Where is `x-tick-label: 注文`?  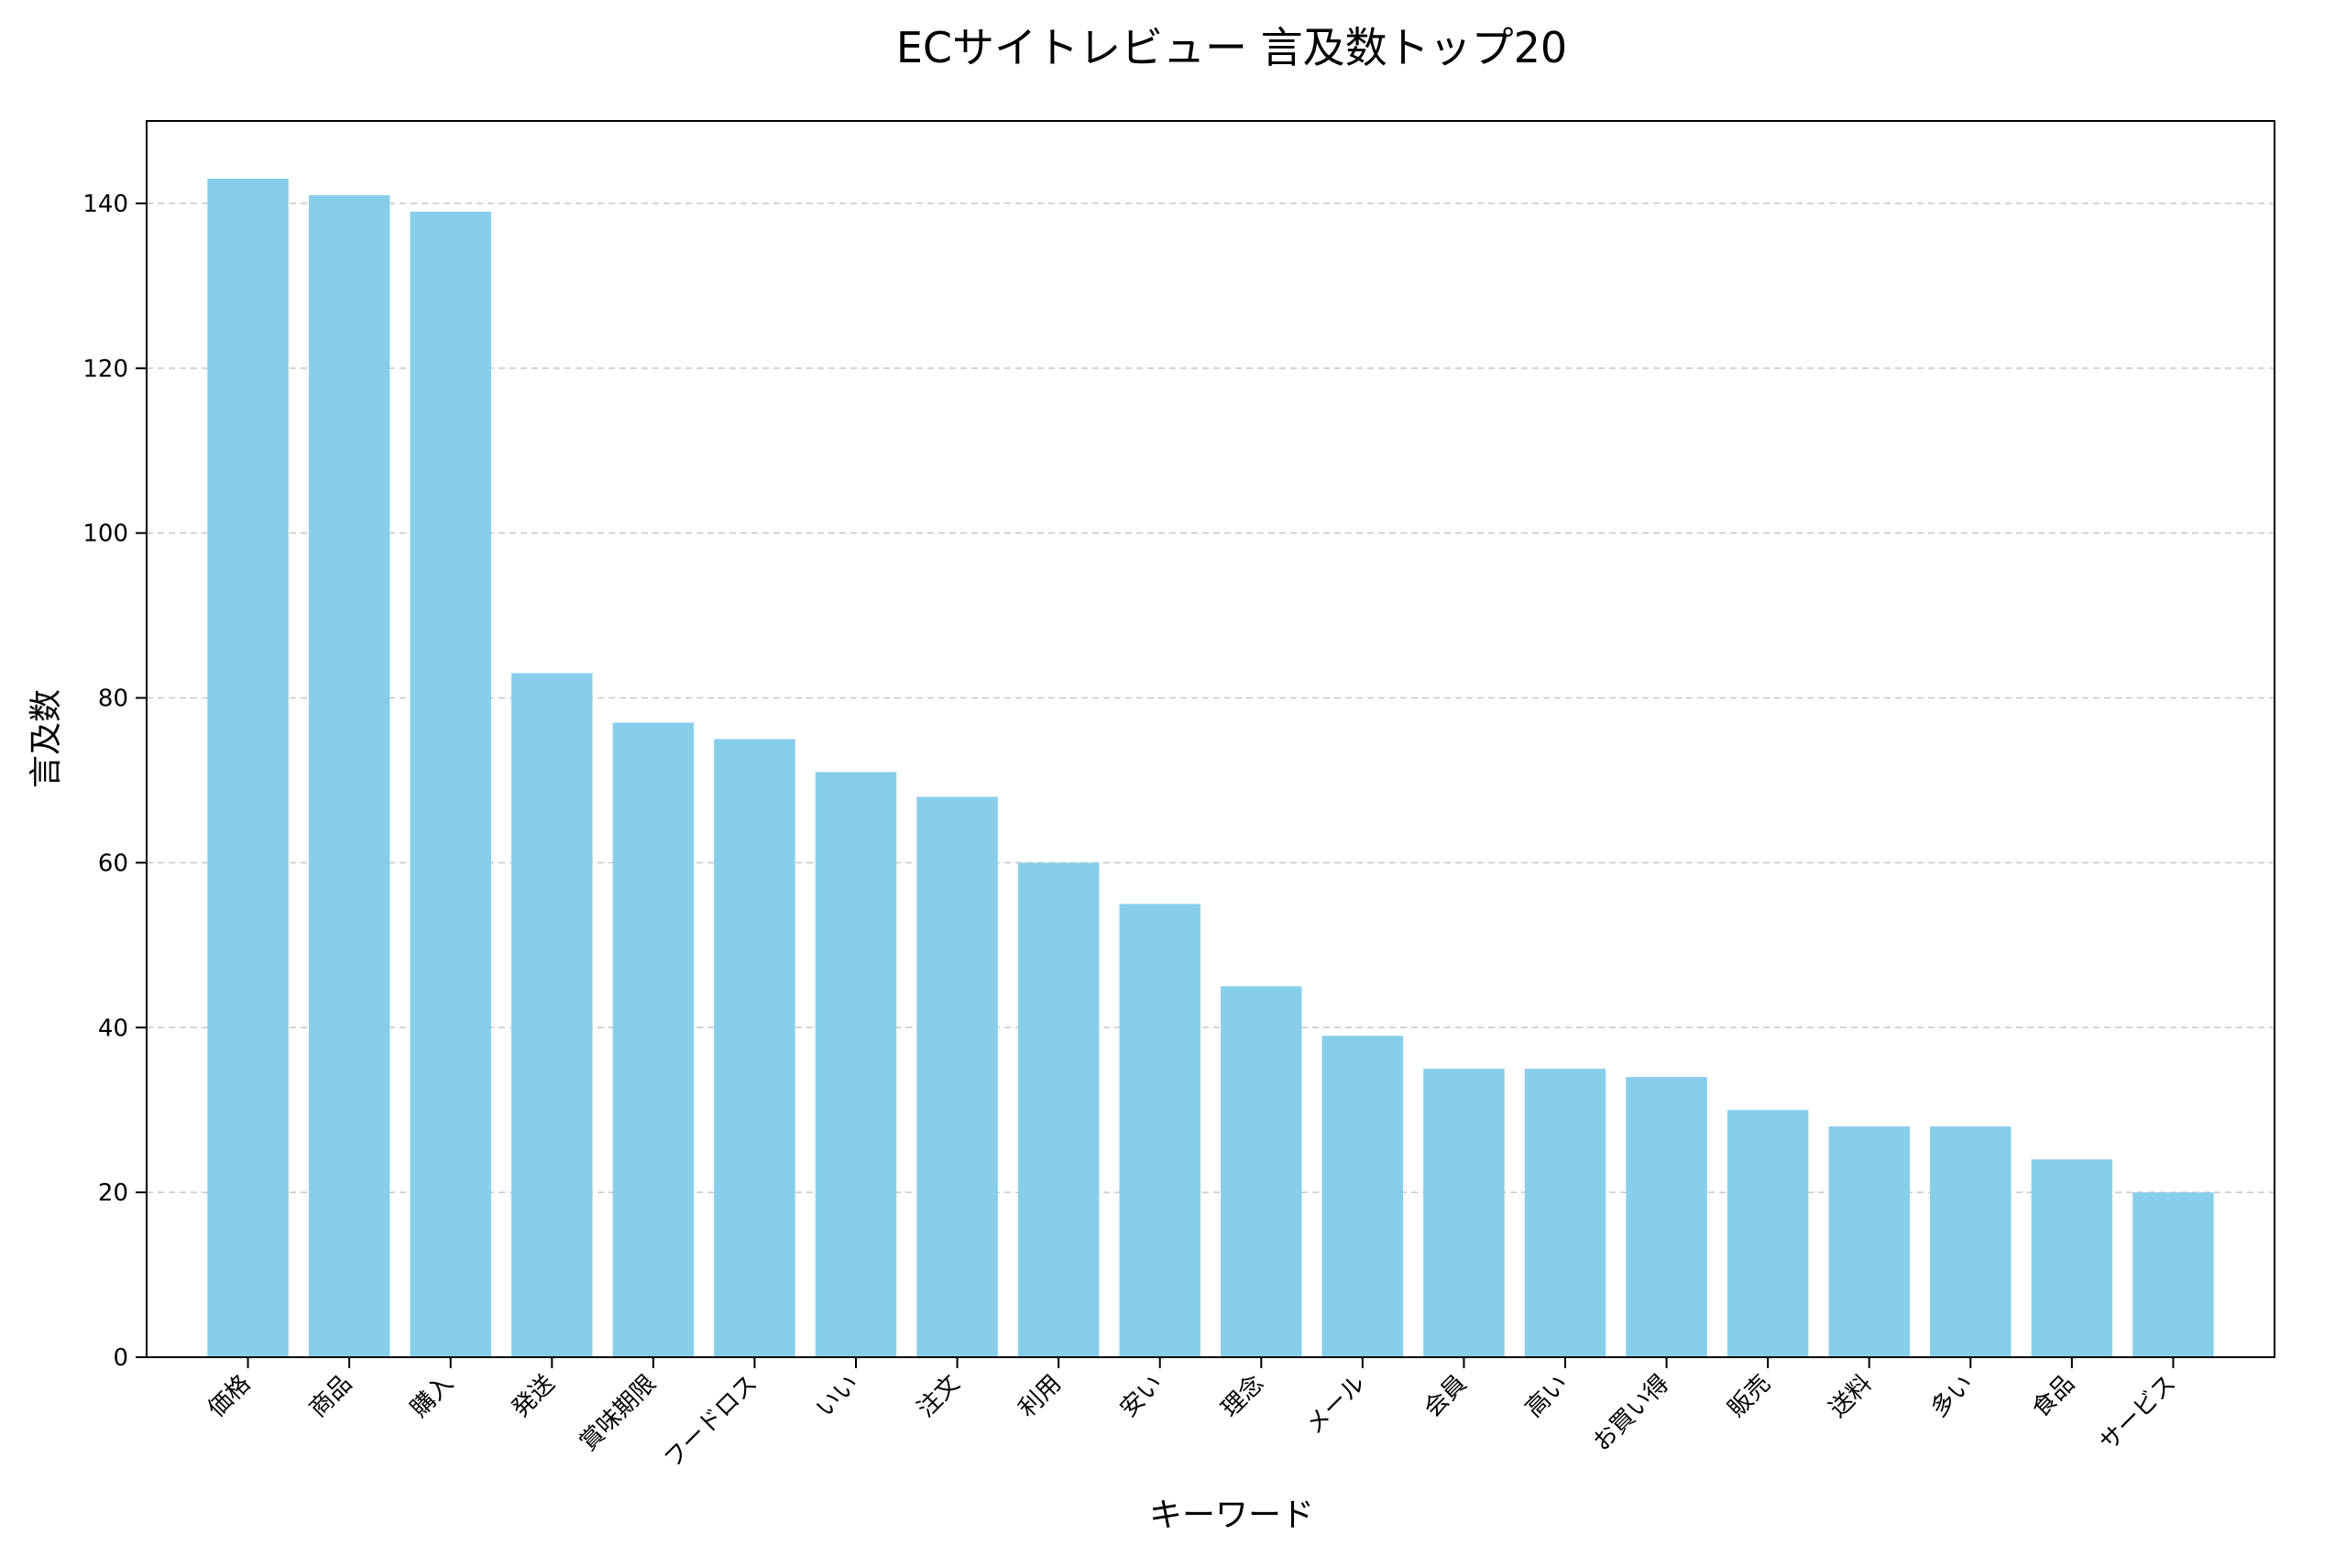
x-tick-label: 注文 is located at coordinates (939, 1396).